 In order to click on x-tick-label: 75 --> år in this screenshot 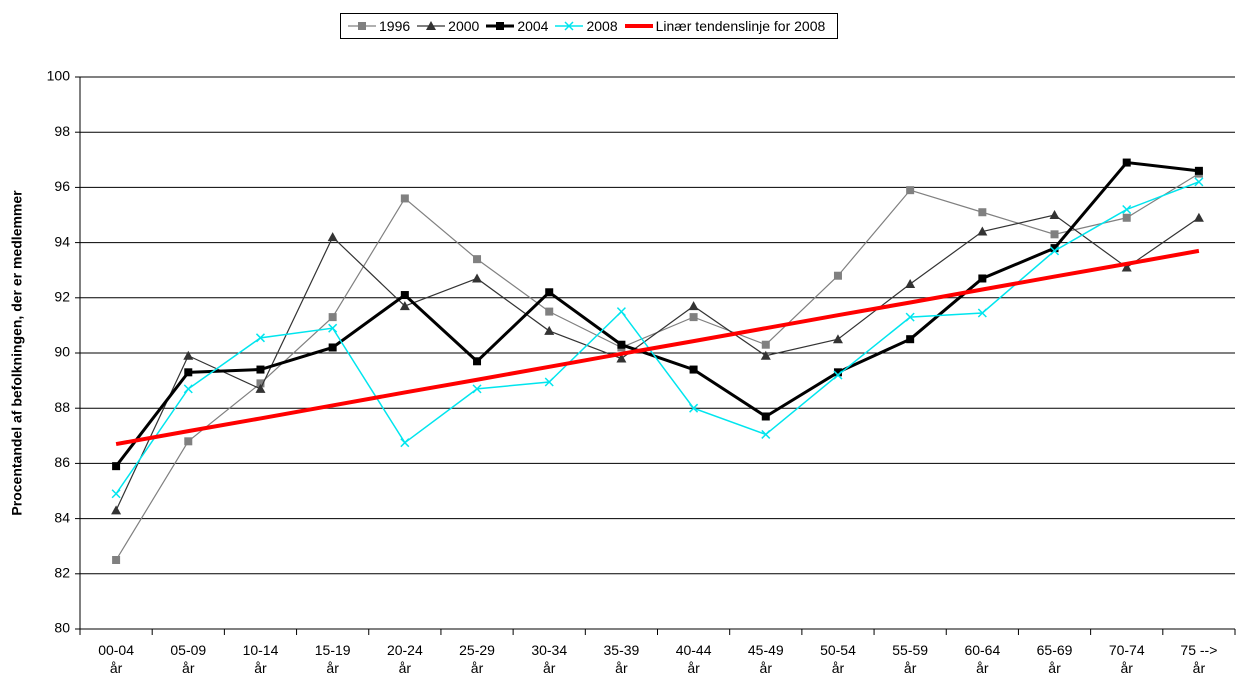, I will do `click(1199, 659)`.